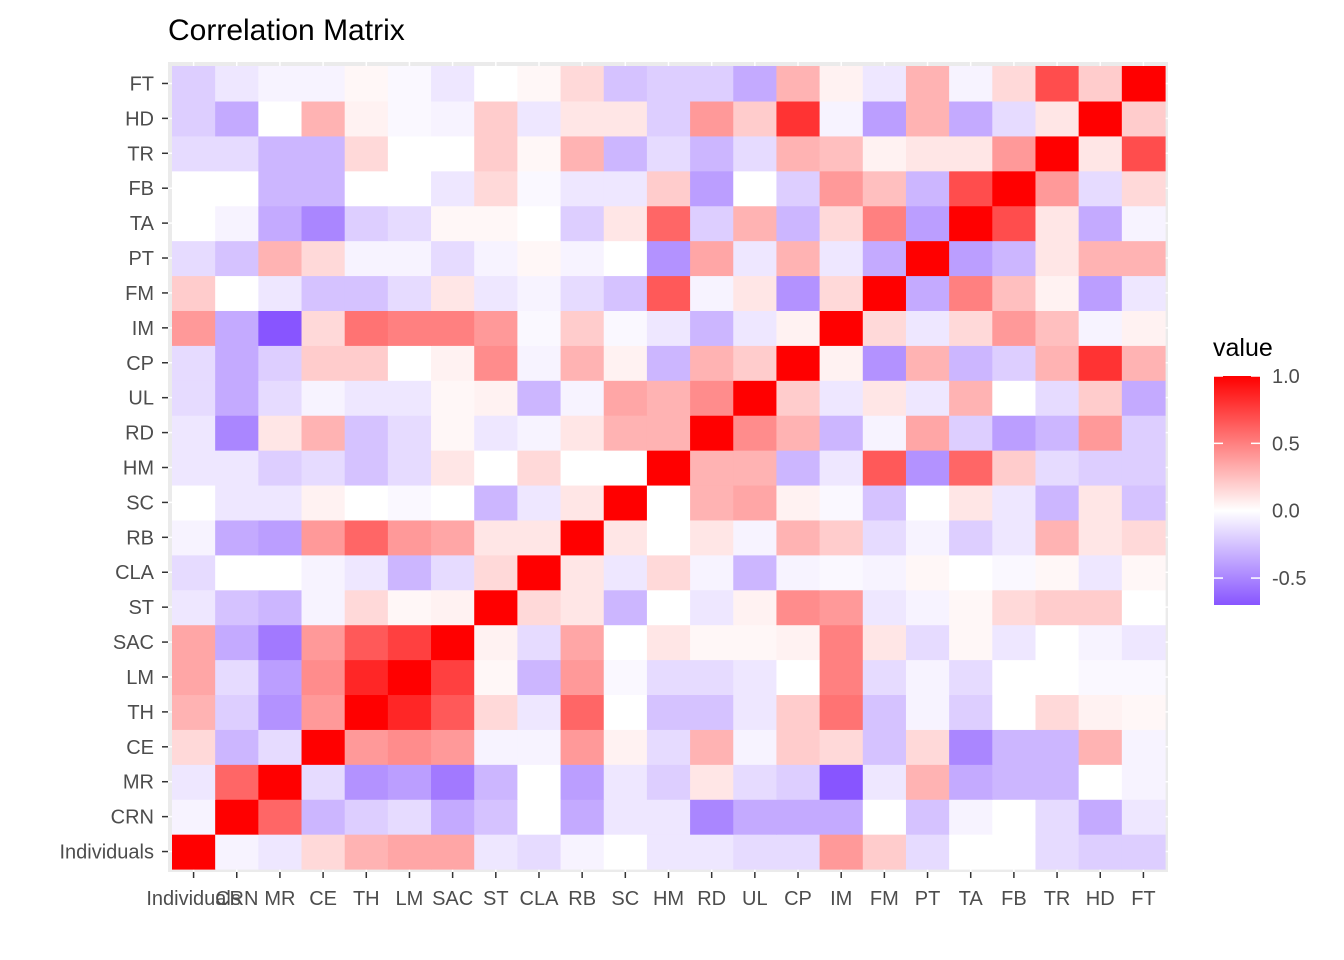  Describe the element at coordinates (279, 899) in the screenshot. I see `x-tick-label: MR` at that location.